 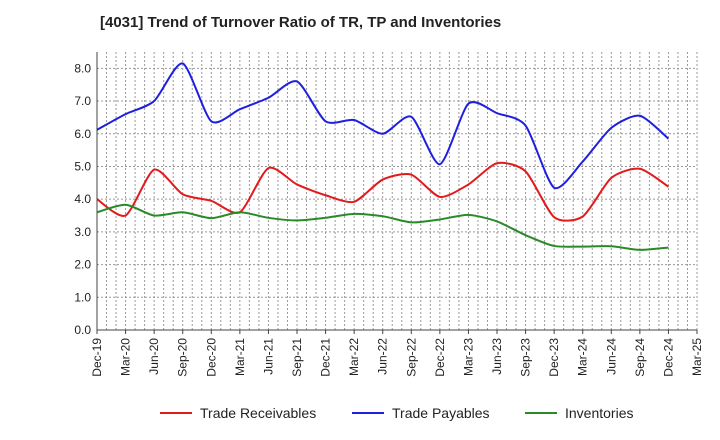 What do you see at coordinates (541, 413) in the screenshot?
I see `legend-swatch-inventories` at bounding box center [541, 413].